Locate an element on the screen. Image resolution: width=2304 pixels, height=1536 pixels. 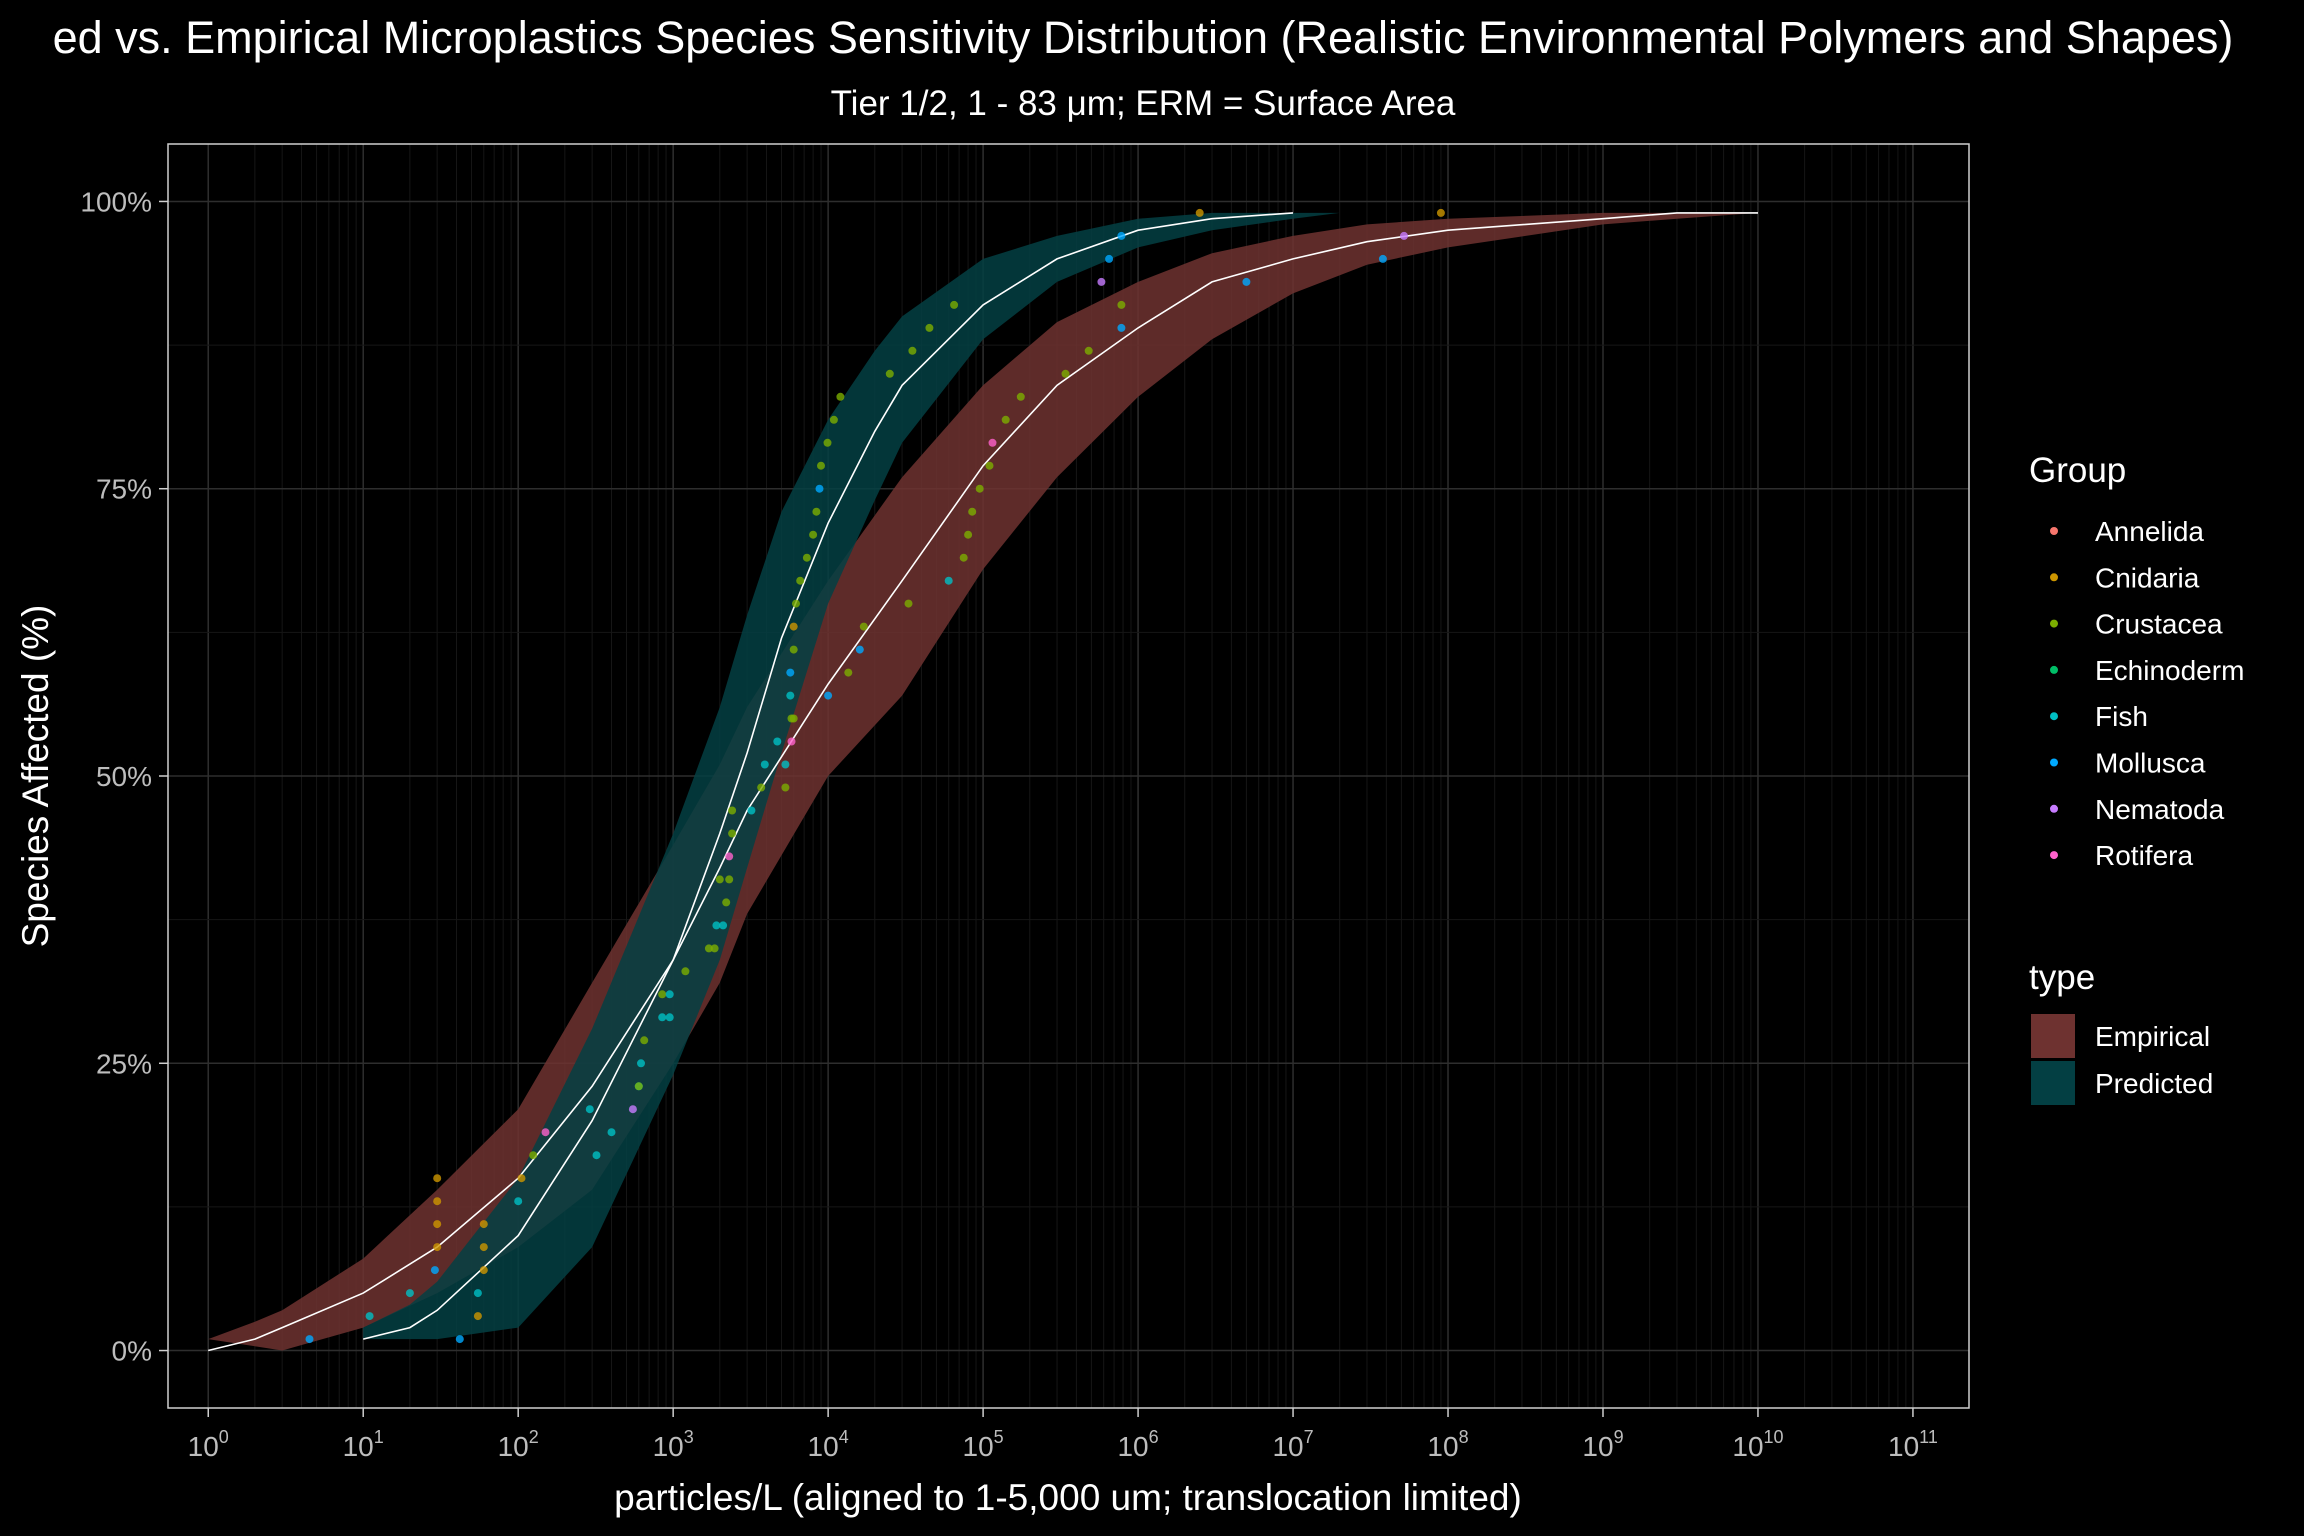
y-tick-label: 100% is located at coordinates (116, 201).